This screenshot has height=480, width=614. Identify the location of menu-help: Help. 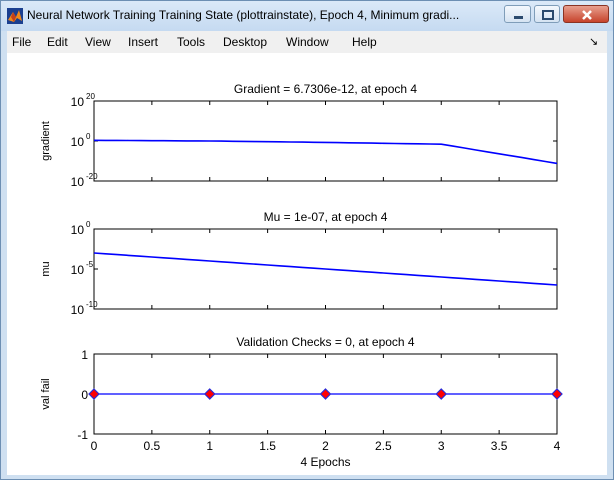
(364, 42).